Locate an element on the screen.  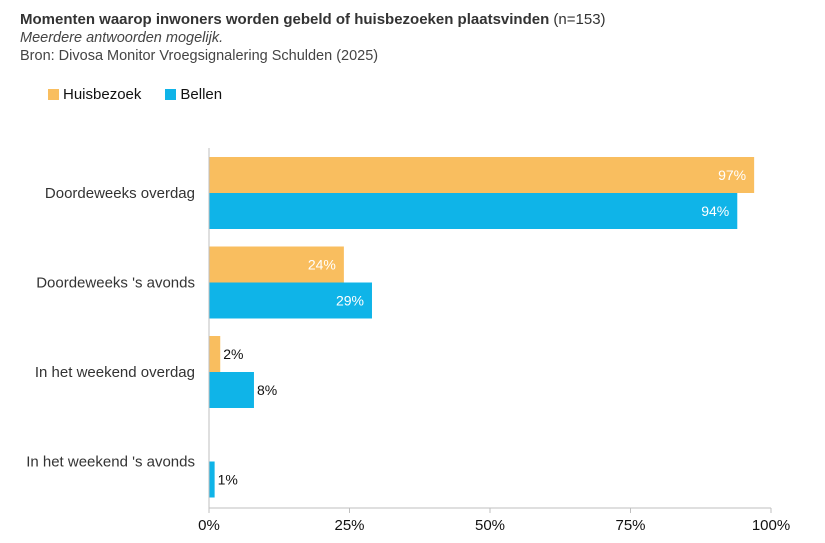
x-tick-label: 0% is located at coordinates (209, 525).